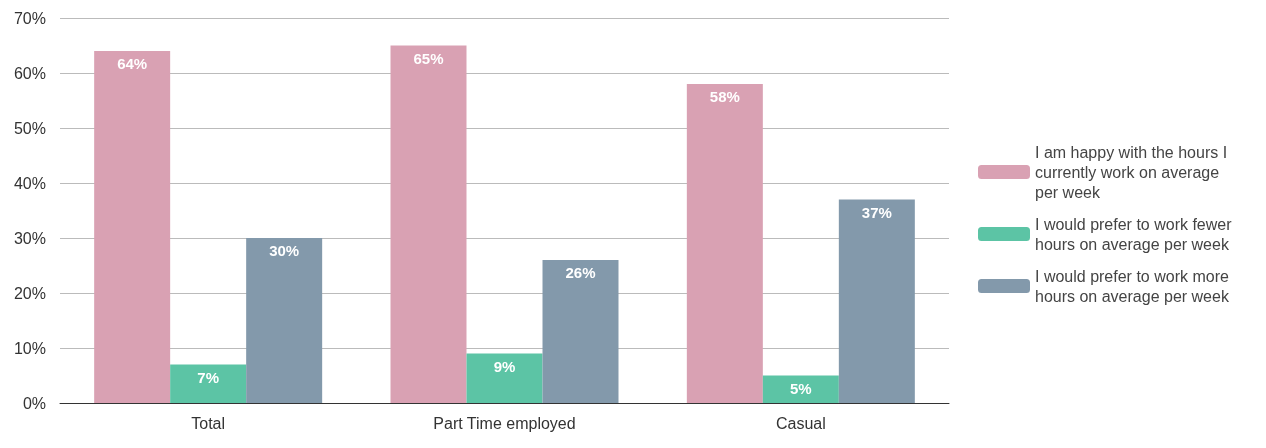 This screenshot has width=1266, height=448. Describe the element at coordinates (800, 423) in the screenshot. I see `x-tick-label: Casual` at that location.